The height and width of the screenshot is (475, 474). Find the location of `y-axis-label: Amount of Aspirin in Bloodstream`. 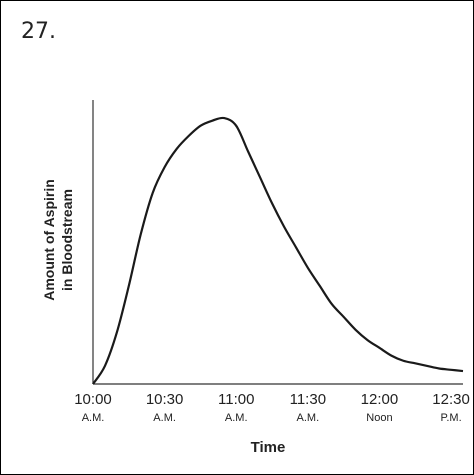

y-axis-label: Amount of Aspirin in Bloodstream is located at coordinates (58, 240).